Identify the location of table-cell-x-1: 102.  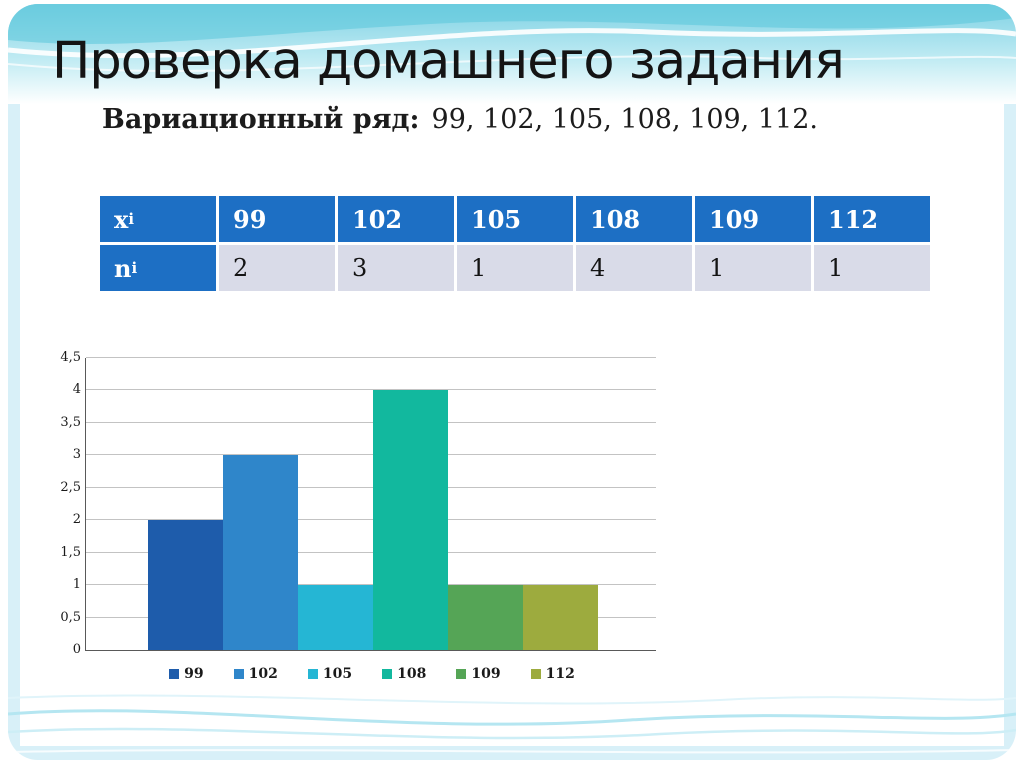
(396, 219).